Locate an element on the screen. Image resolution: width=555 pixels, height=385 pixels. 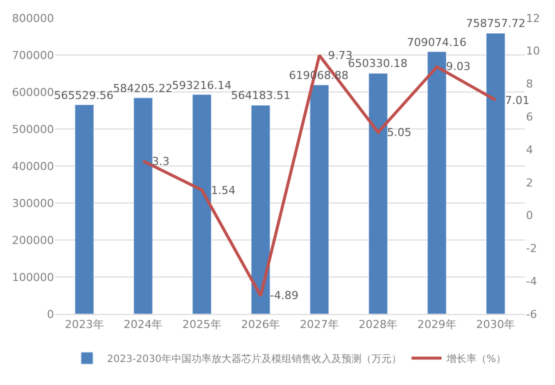
y-tick-label: 700000 is located at coordinates (33, 55).